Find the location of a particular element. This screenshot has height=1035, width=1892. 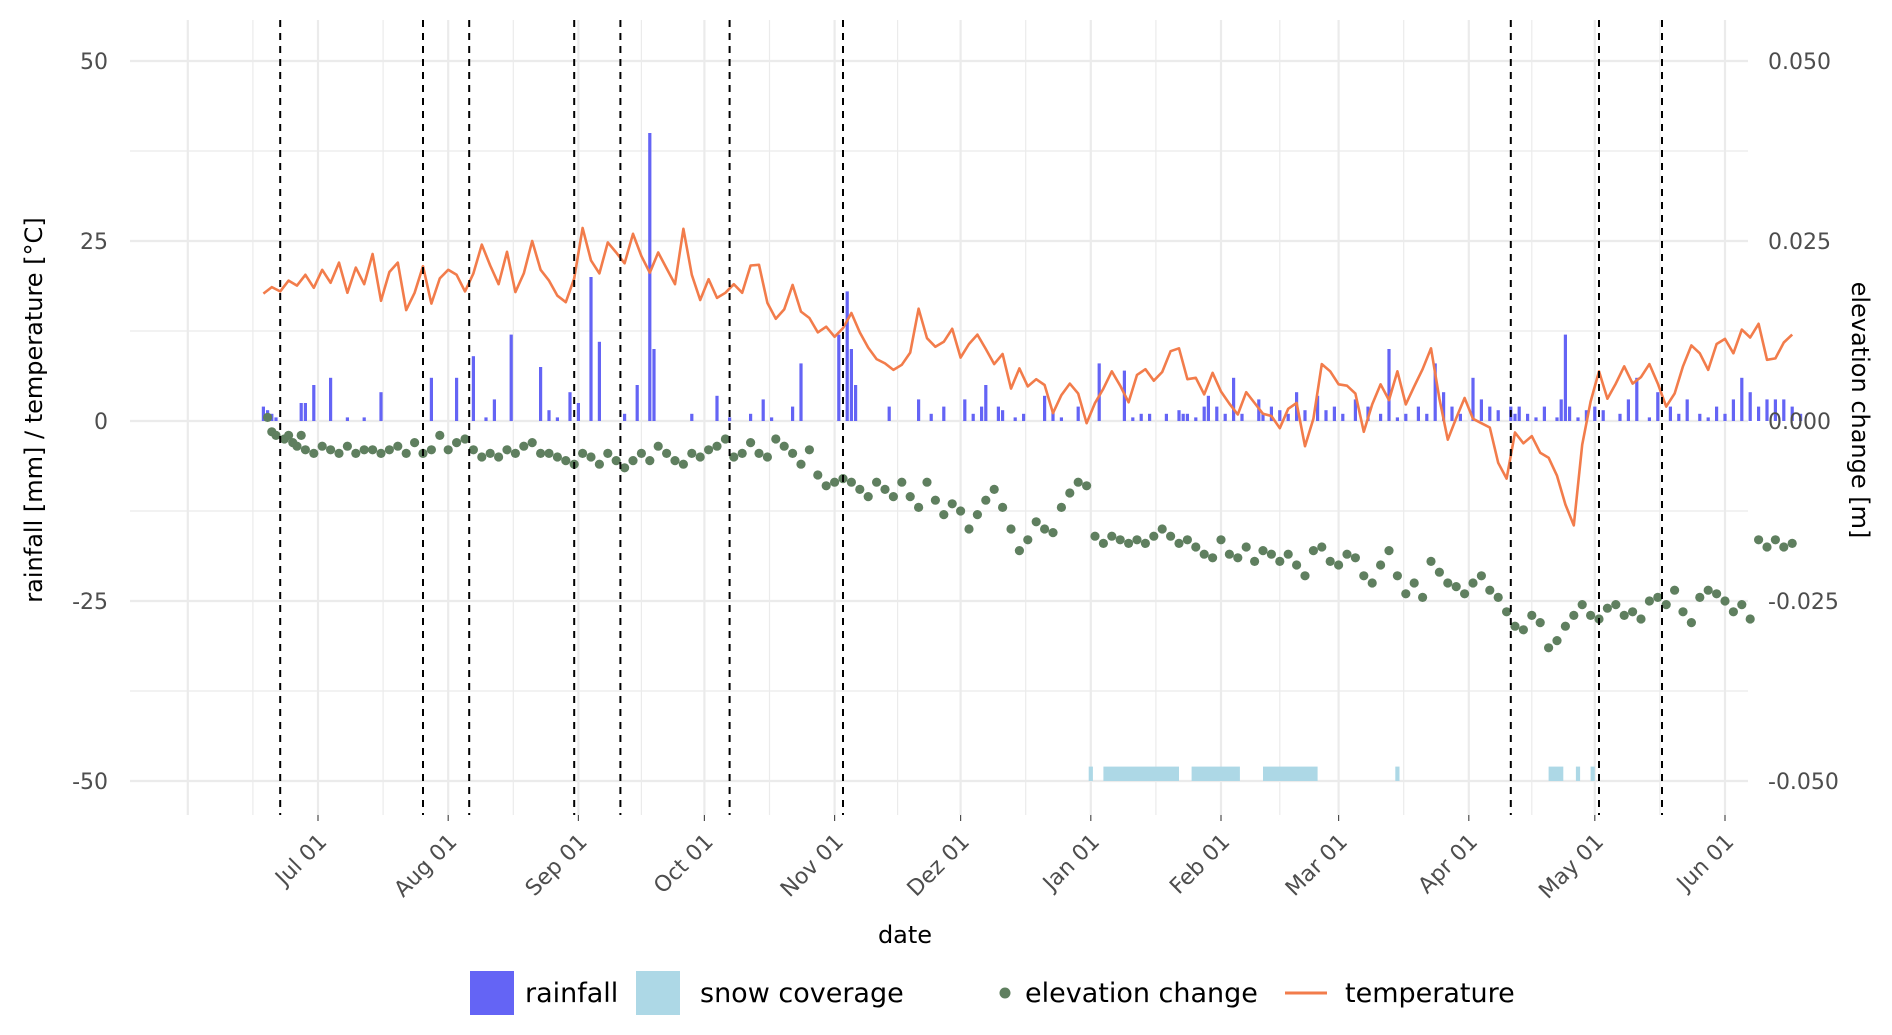

legend-key-elevation is located at coordinates (1005, 993).